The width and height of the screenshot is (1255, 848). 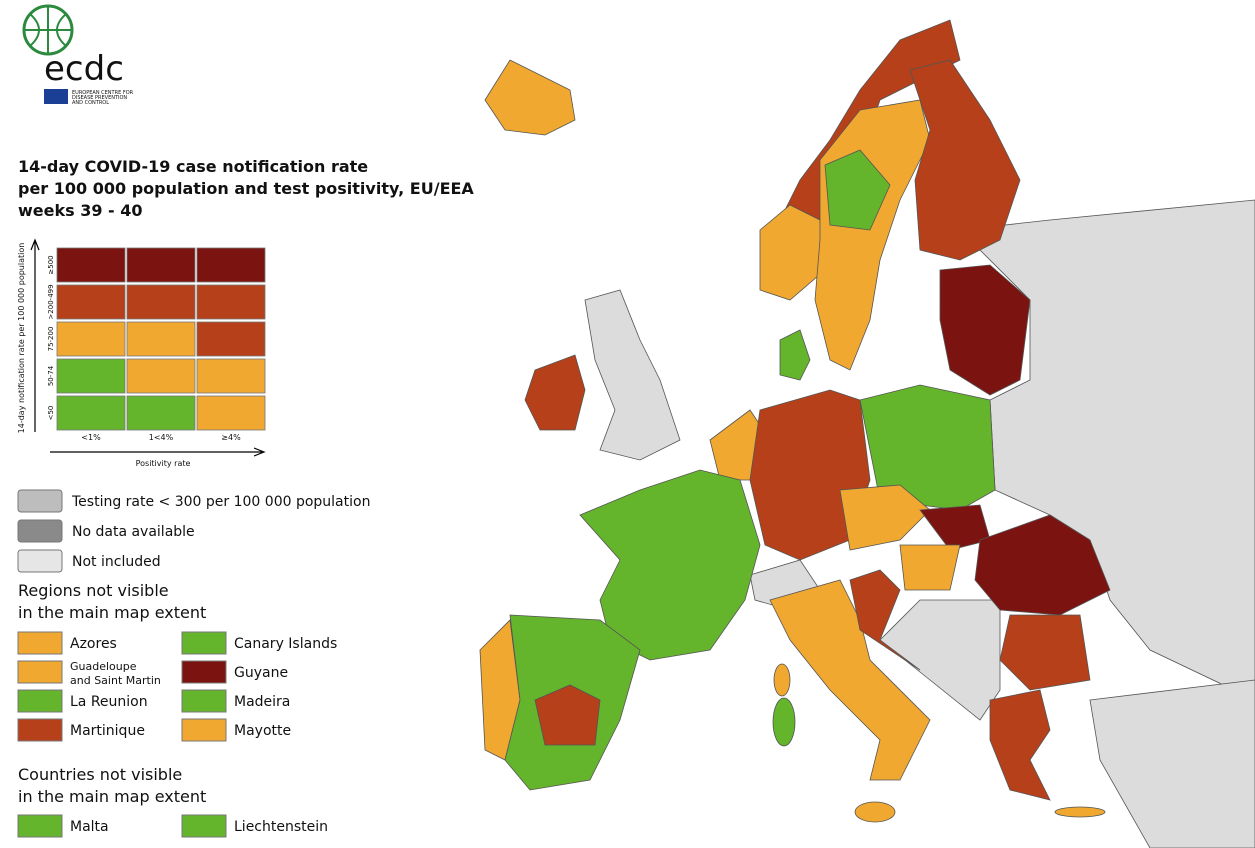 I want to click on column-label: 1<4%, so click(x=161, y=437).